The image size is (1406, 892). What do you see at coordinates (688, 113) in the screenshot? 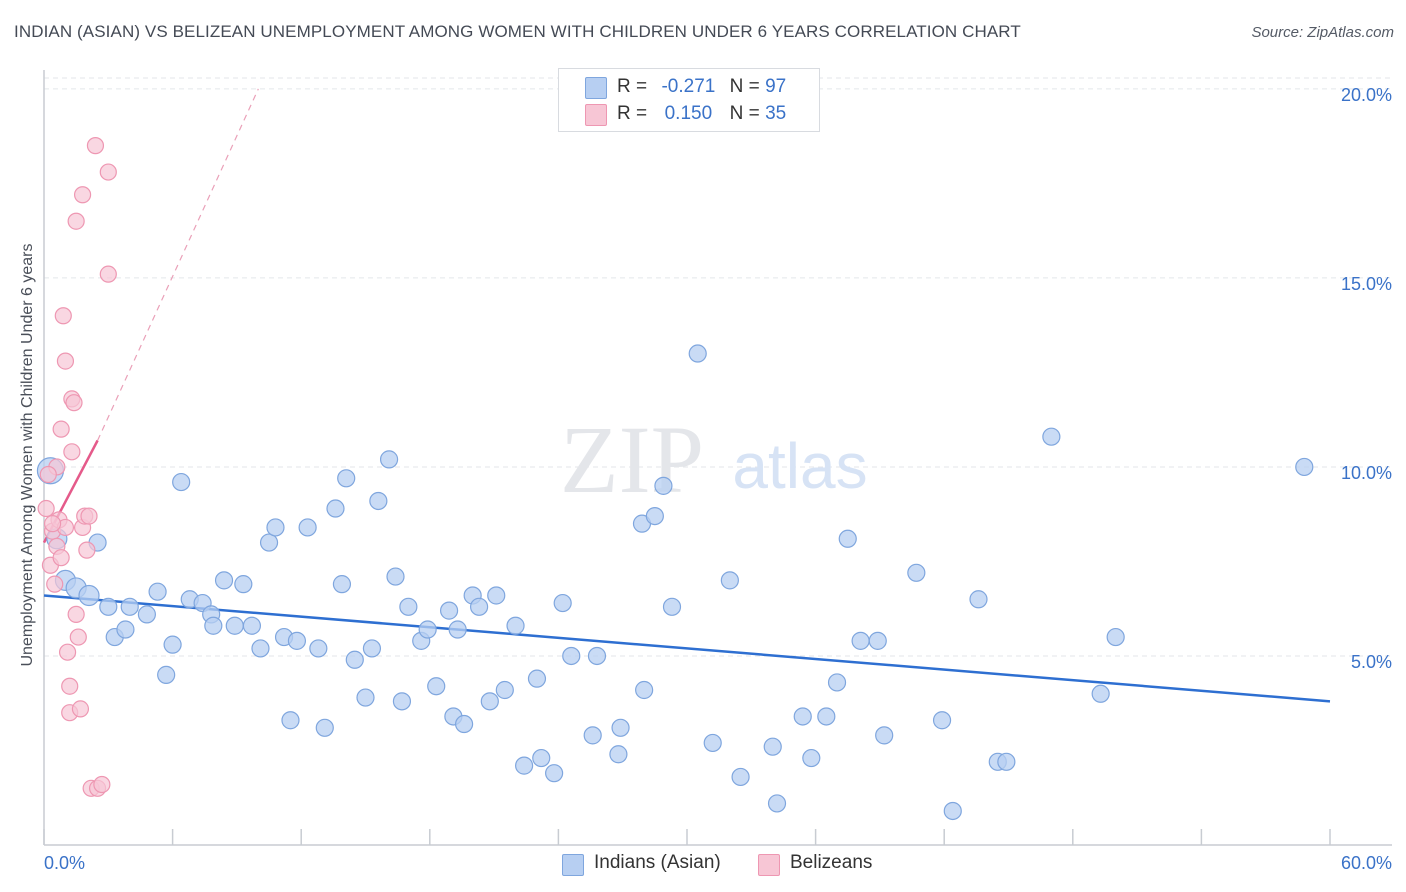
I see `legend-r-value: 0.150` at bounding box center [688, 113].